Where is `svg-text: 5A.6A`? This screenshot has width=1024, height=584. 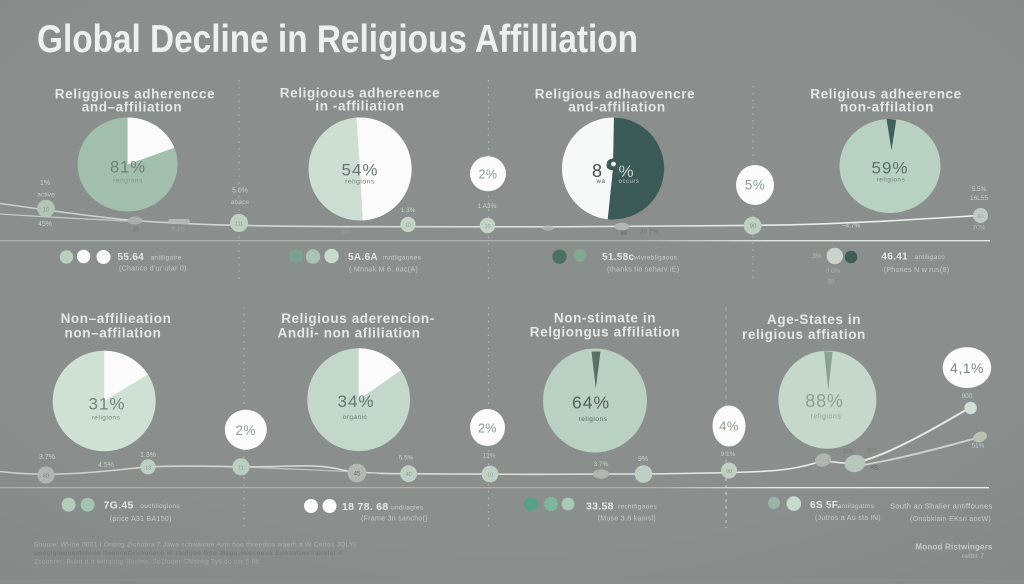
svg-text: 5A.6A is located at coordinates (363, 257).